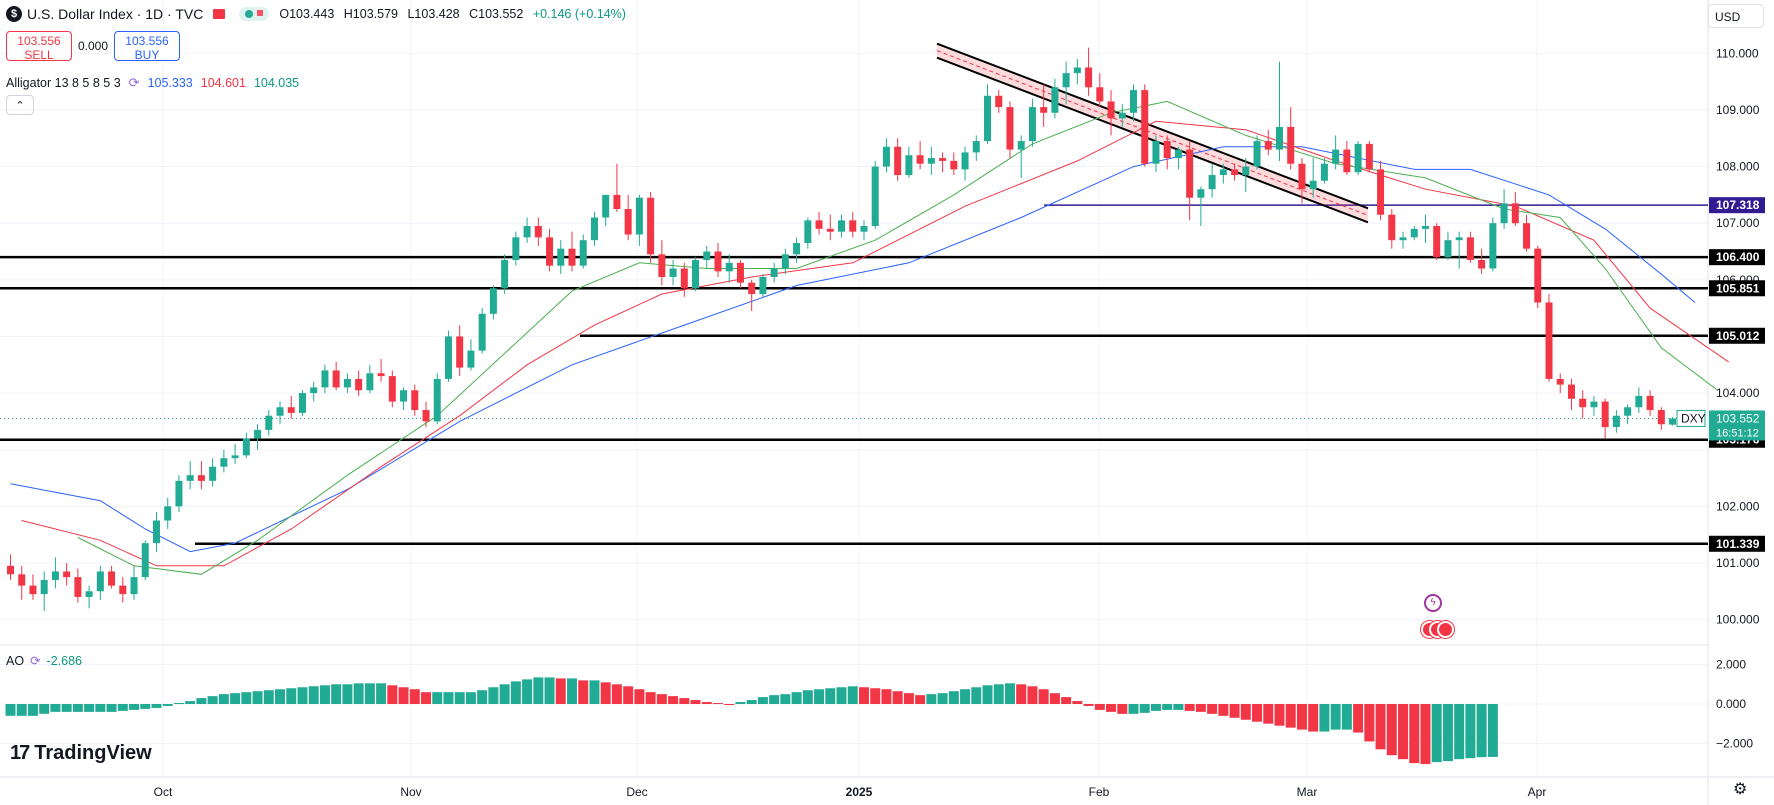  I want to click on sell-button: 103.556 SELL, so click(39, 46).